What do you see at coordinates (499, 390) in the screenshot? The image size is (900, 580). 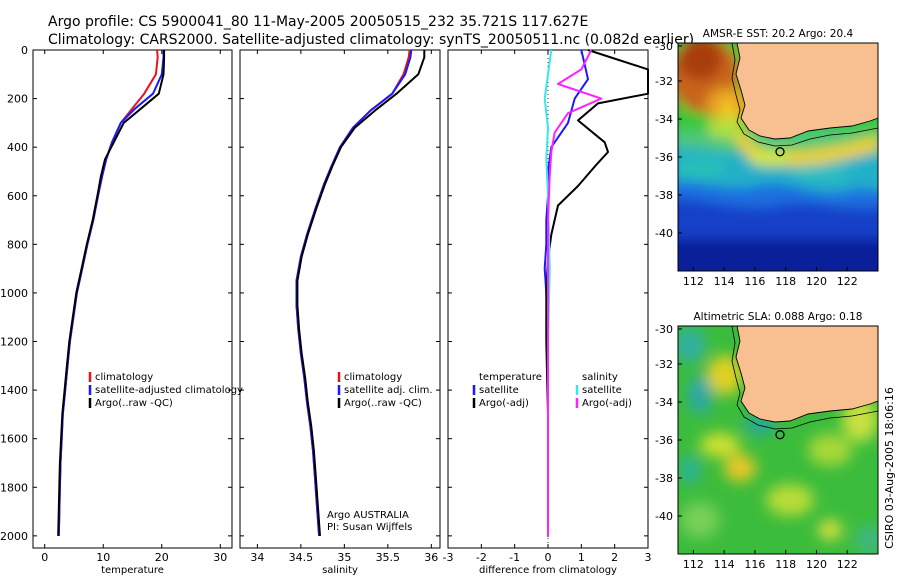 I see `diff-legend-left-label: satellite` at bounding box center [499, 390].